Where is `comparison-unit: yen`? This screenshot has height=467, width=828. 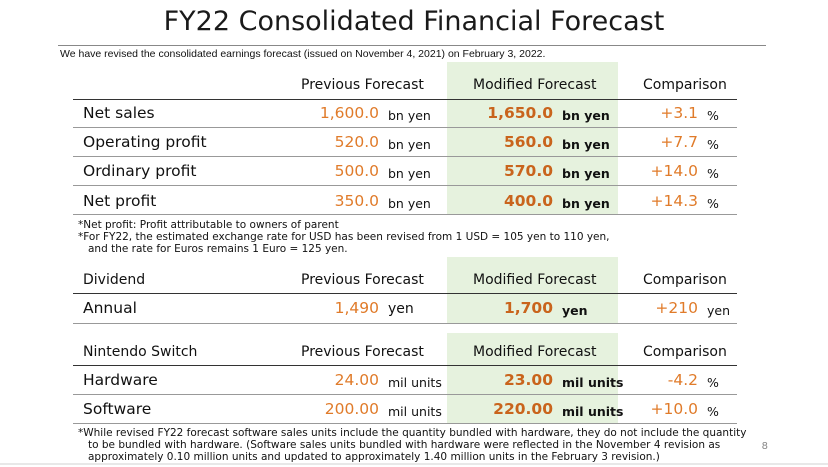 comparison-unit: yen is located at coordinates (719, 310).